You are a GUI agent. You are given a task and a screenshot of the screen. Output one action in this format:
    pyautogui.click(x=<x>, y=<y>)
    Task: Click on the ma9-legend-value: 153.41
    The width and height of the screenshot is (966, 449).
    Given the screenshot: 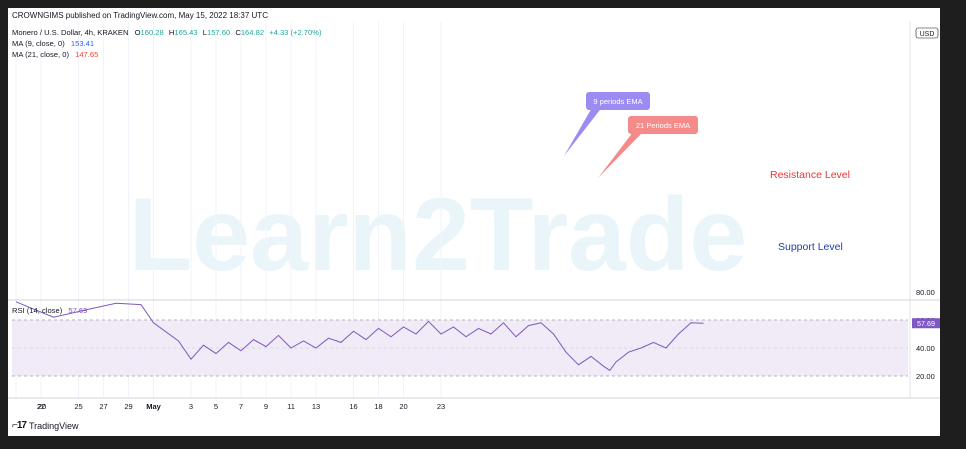 What is the action you would take?
    pyautogui.click(x=82, y=43)
    